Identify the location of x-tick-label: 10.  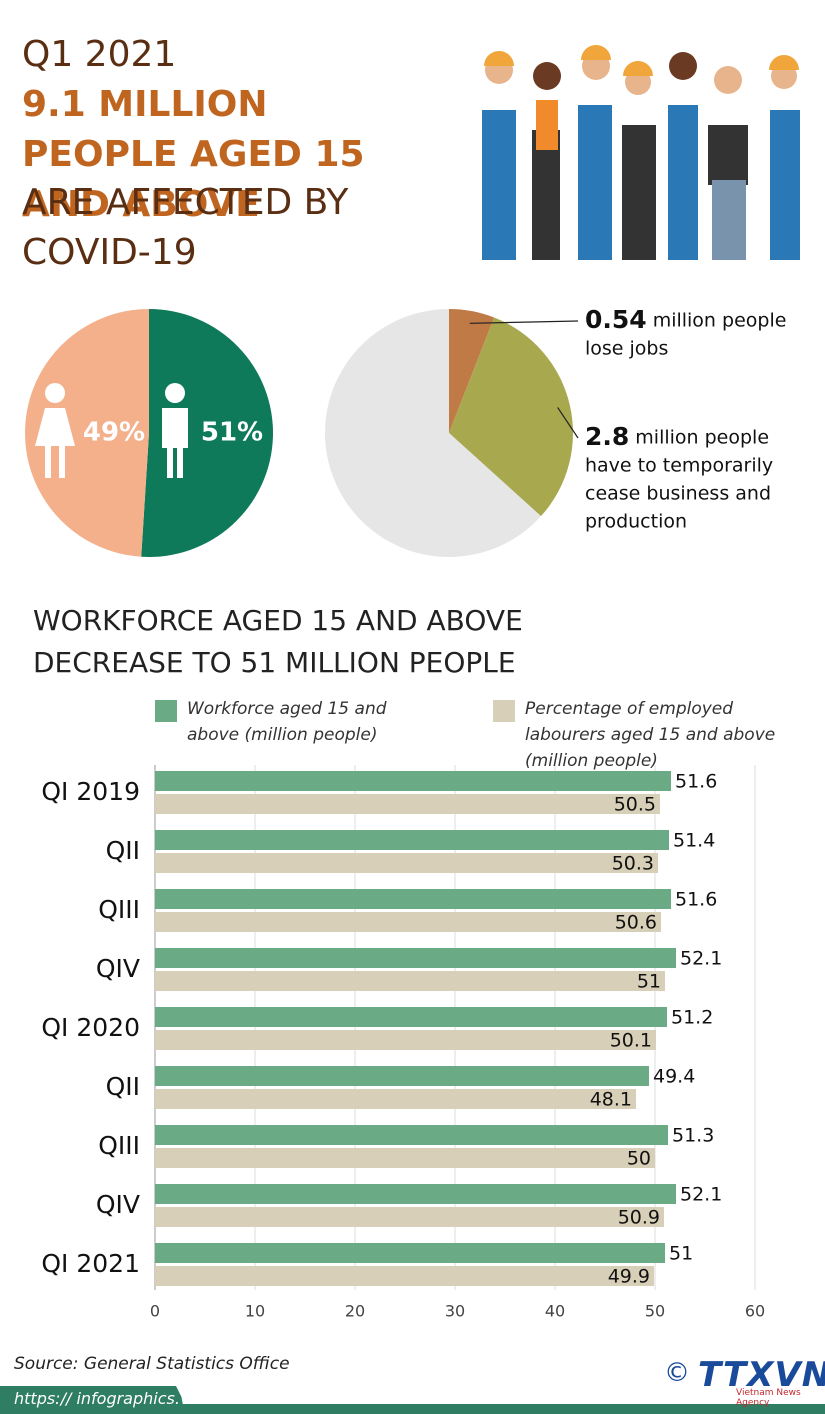
(255, 1311).